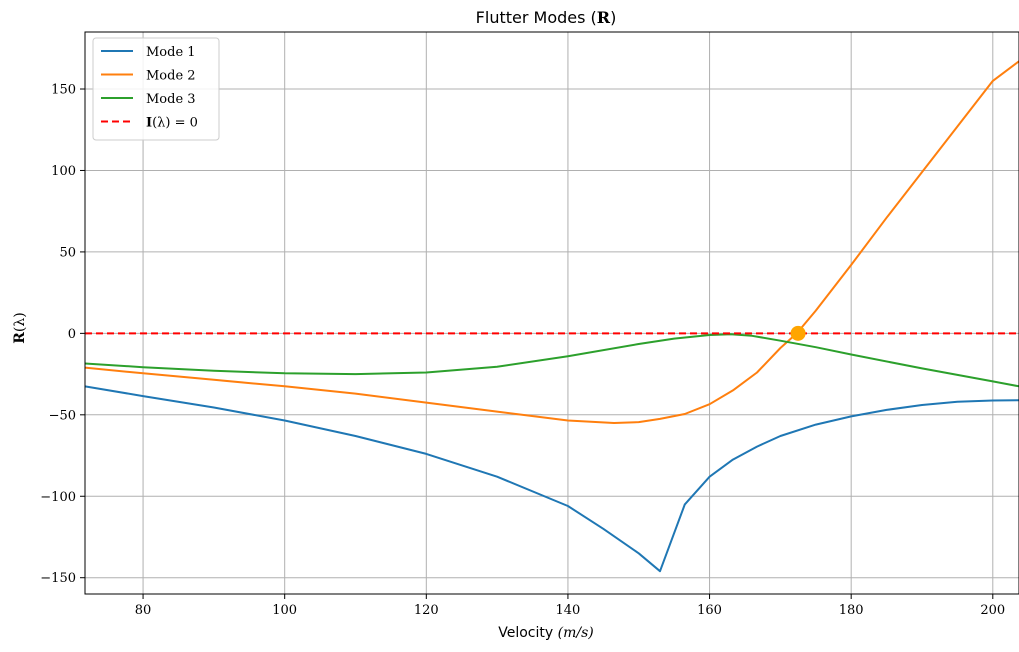  I want to click on y-ticks: −150 −100 −50 0 50 100 150, so click(62, 334).